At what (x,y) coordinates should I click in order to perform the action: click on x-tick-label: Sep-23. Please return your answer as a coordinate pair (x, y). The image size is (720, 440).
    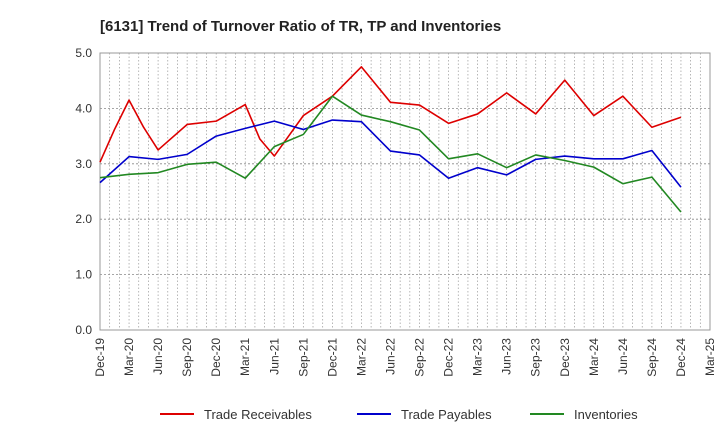
    Looking at the image, I should click on (536, 357).